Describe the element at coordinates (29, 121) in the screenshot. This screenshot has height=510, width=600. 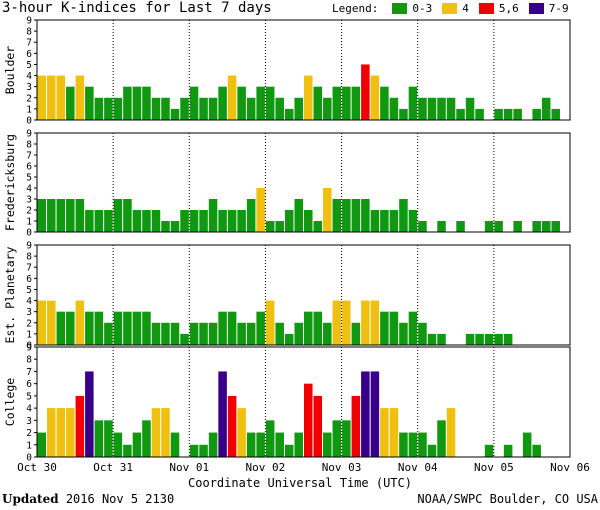
I see `y-tick-label: 0` at that location.